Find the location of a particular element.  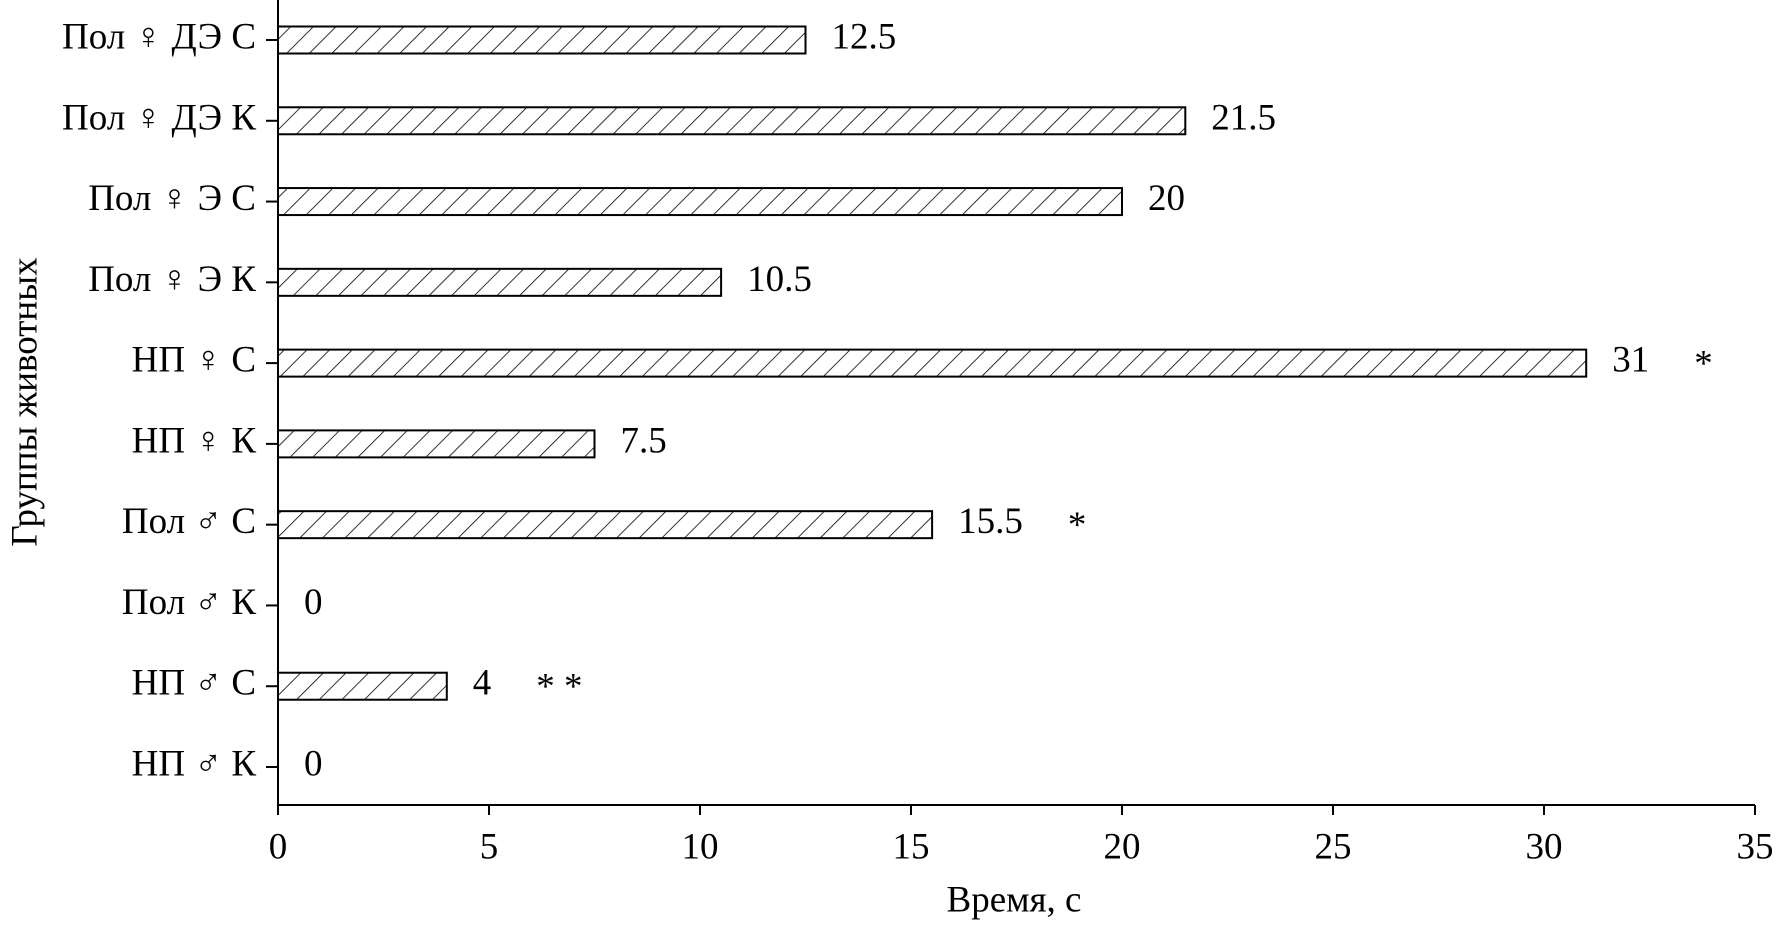

data-label: 7.5 is located at coordinates (644, 440).